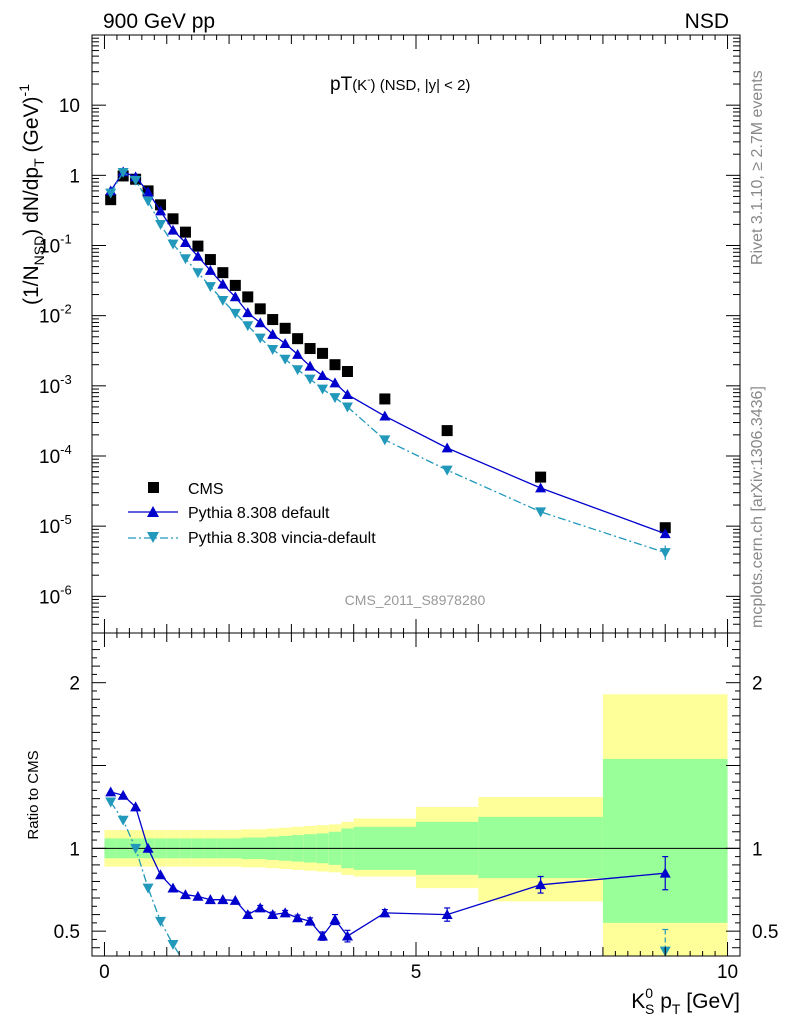 This screenshot has width=786, height=1024. What do you see at coordinates (104, 972) in the screenshot?
I see `ratio-x-tick-label: 0` at bounding box center [104, 972].